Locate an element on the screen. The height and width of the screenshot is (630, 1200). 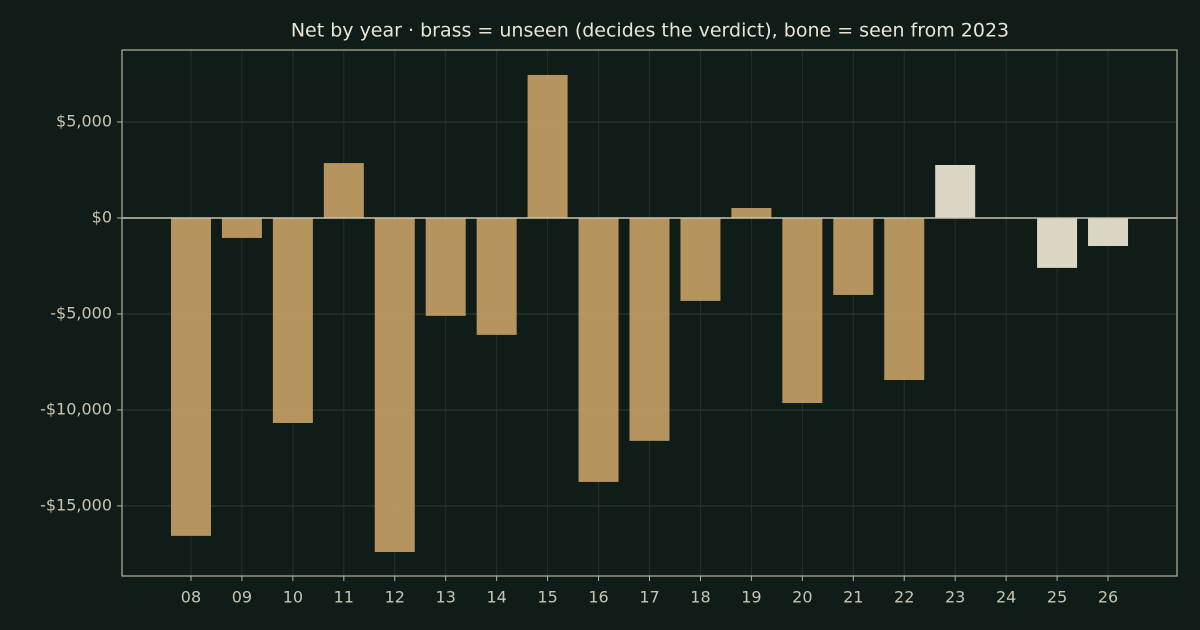
x-tick-label: 13 is located at coordinates (446, 597).